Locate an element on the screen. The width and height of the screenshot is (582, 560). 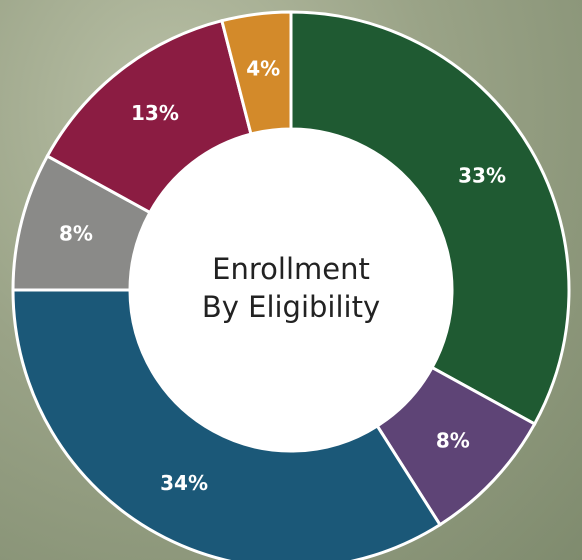
data-label: 13% is located at coordinates (155, 113).